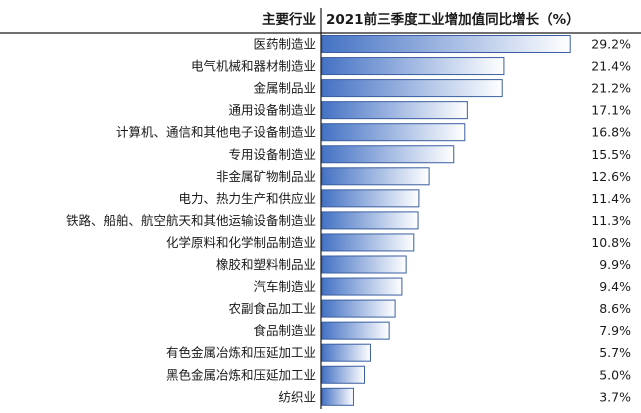 Image resolution: width=641 pixels, height=413 pixels. Describe the element at coordinates (611, 88) in the screenshot. I see `value-label: 21.2%` at that location.